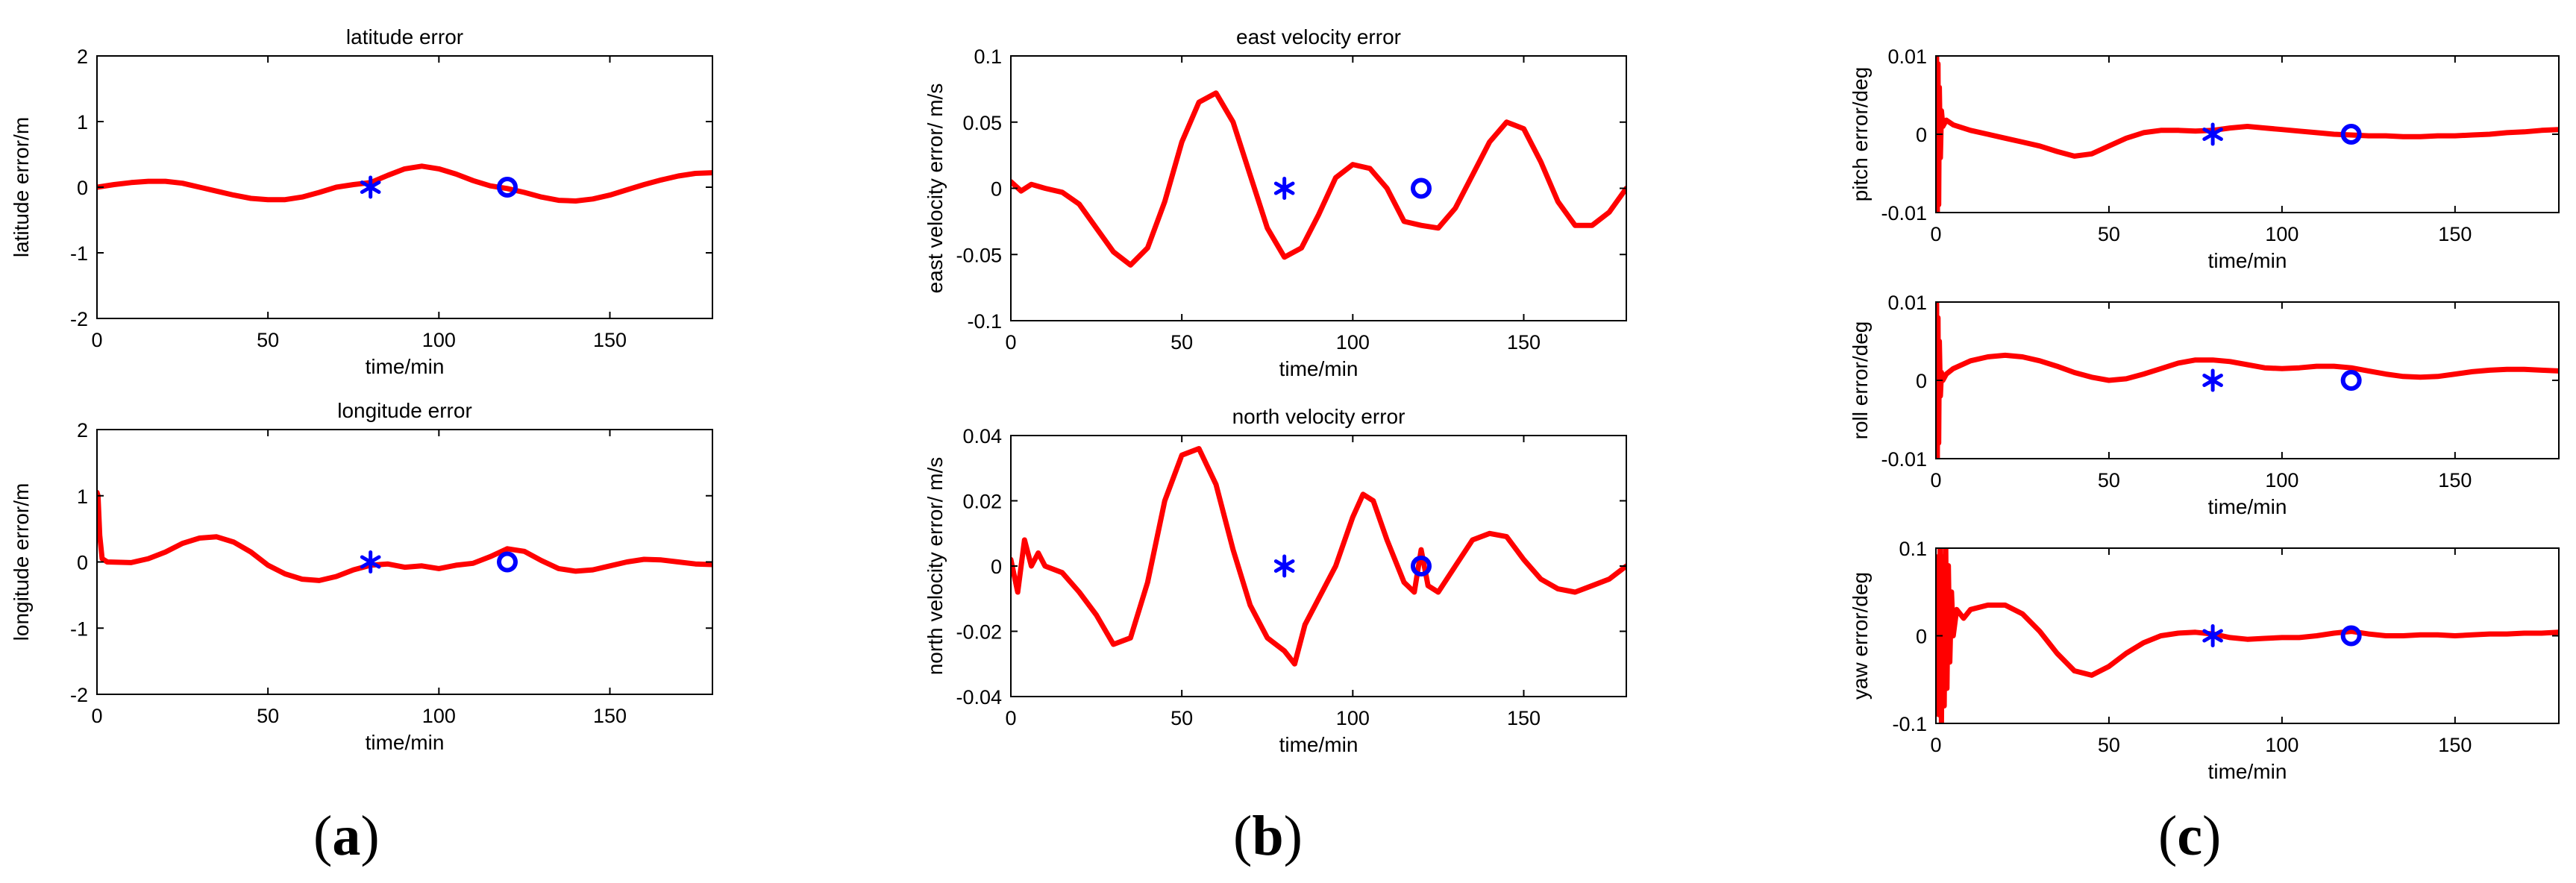  Describe the element at coordinates (1318, 556) in the screenshot. I see `north-velocity-error-line` at that location.